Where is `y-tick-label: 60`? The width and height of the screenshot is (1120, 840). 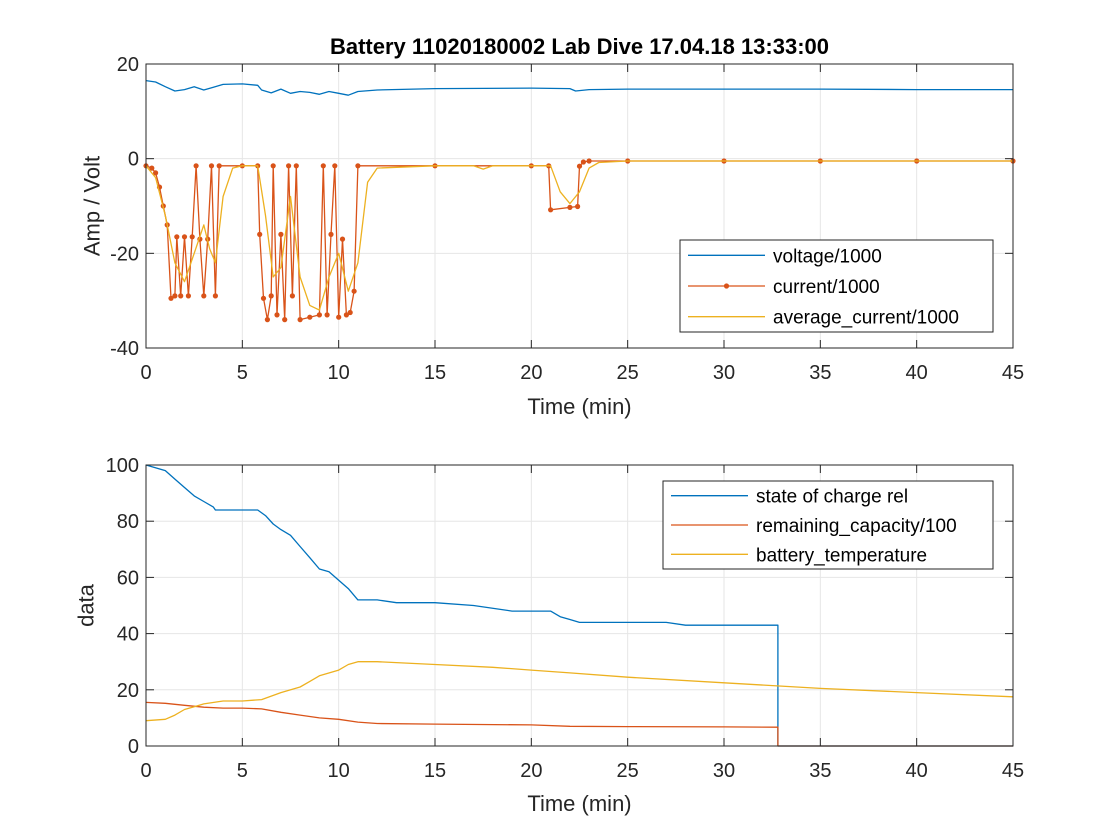 y-tick-label: 60 is located at coordinates (128, 578).